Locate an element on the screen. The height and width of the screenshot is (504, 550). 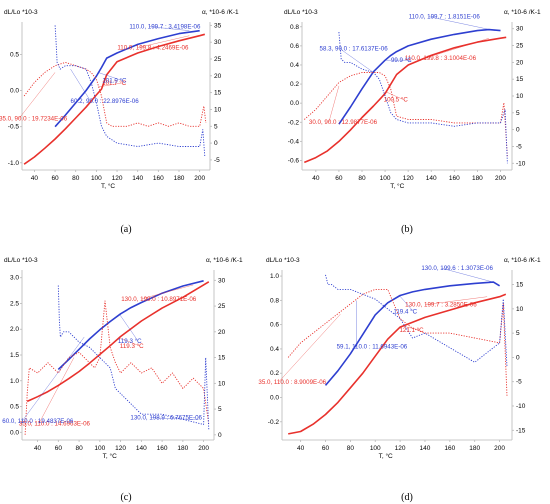
y-right-tick-label: -10 is located at coordinates (521, 406).